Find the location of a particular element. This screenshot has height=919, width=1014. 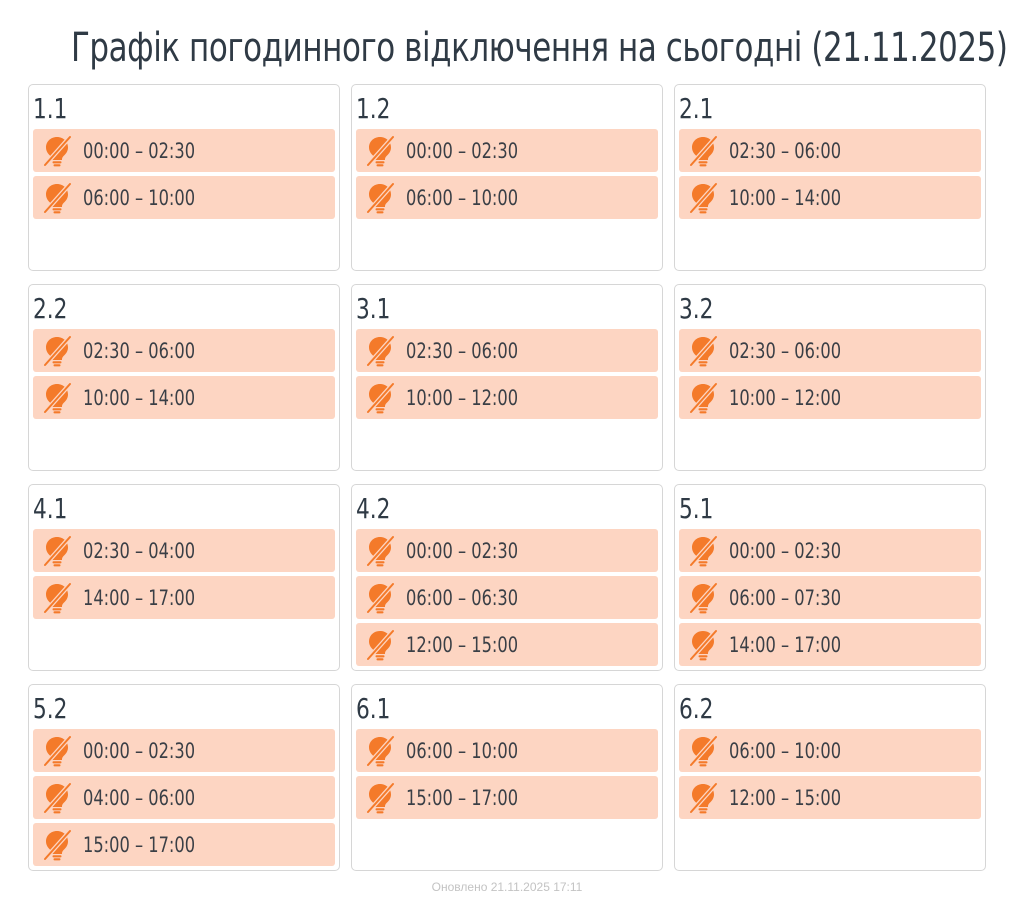

group-card: 3.1 02:30 – 06:00 10:00 – 12:00 is located at coordinates (507, 377).